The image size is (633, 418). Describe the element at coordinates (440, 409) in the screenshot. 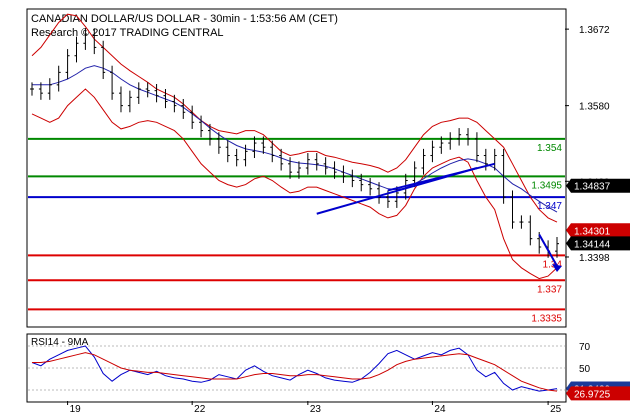

I see `x-tick-label: 24` at that location.